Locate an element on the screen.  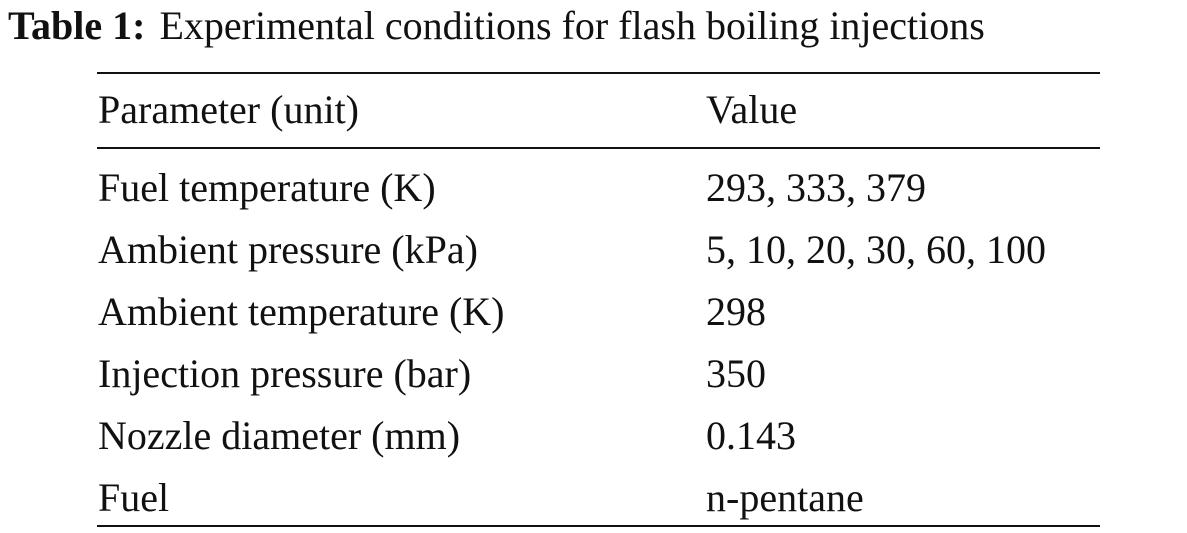
row-parameter-fuel-temperature: Fuel temperature (K) is located at coordinates (267, 187).